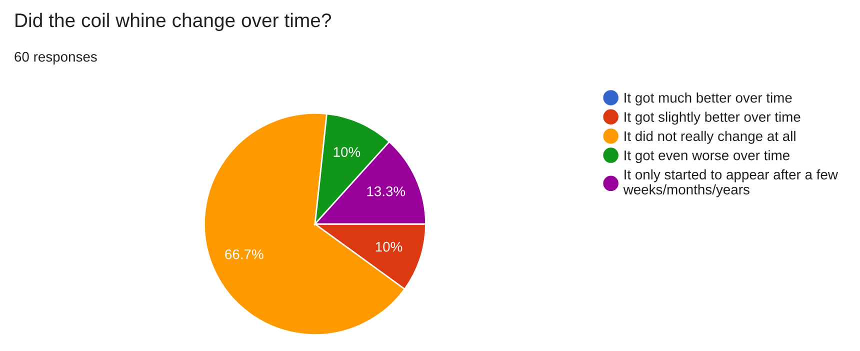 The width and height of the screenshot is (860, 351). Describe the element at coordinates (730, 183) in the screenshot. I see `legend-label: It only started to appear after a few weeks/months/years` at that location.